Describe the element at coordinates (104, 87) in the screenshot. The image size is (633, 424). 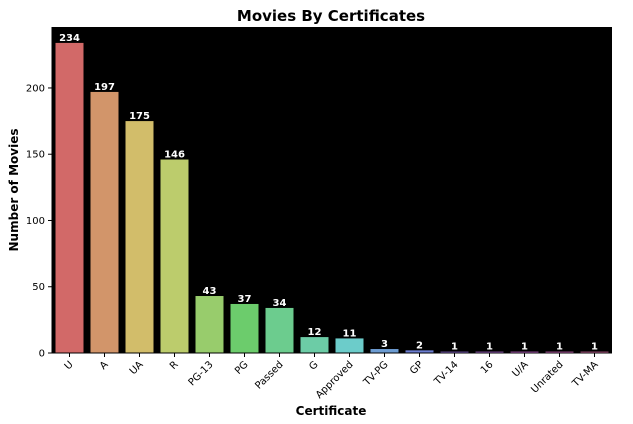
I see `data-label: 197` at that location.